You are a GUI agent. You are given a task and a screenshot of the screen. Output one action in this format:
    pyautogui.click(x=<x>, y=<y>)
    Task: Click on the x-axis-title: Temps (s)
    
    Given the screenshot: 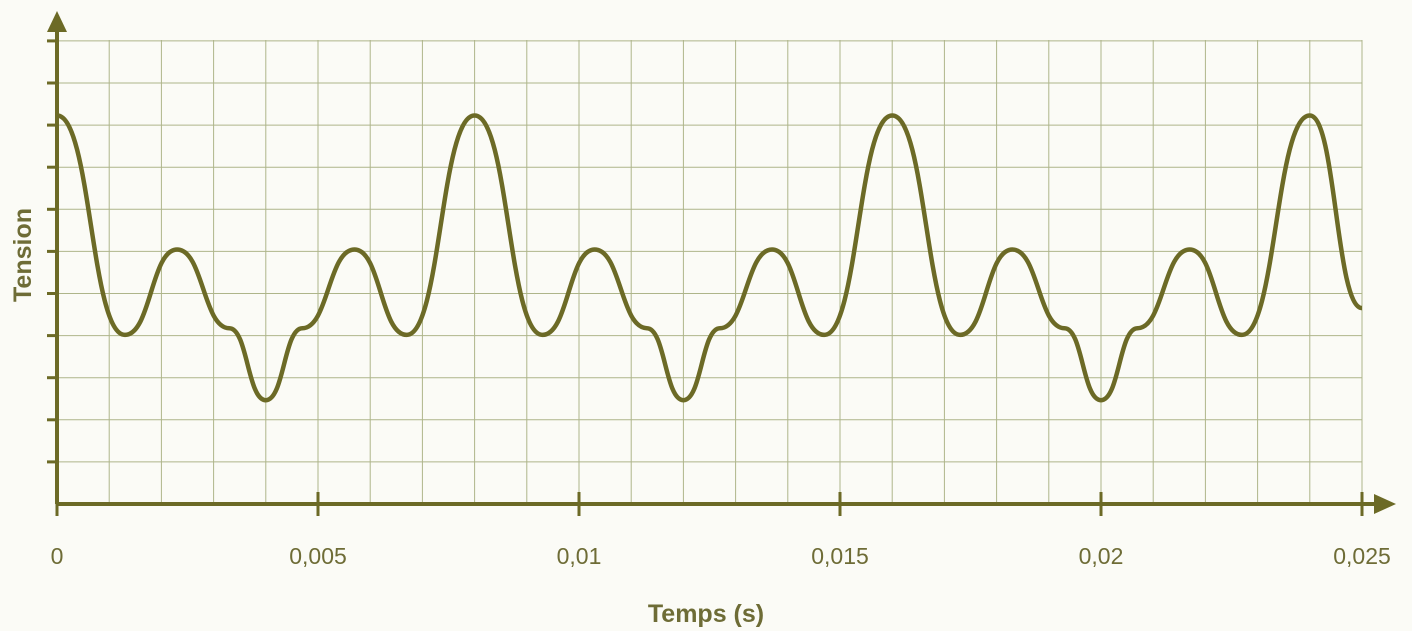 What is the action you would take?
    pyautogui.click(x=706, y=614)
    